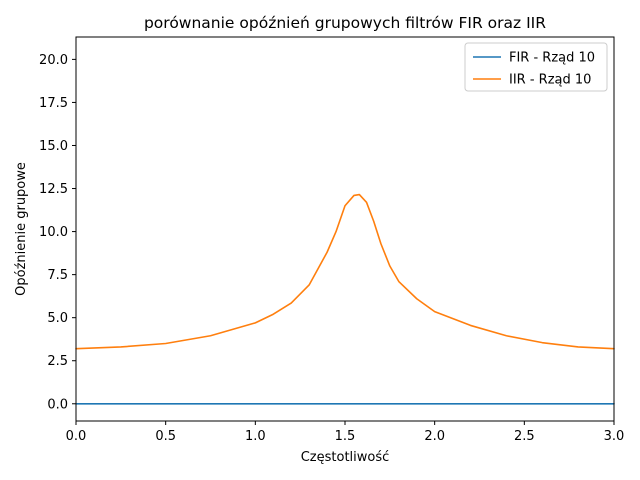  I want to click on y-tick-label: 7.5, so click(57, 275).